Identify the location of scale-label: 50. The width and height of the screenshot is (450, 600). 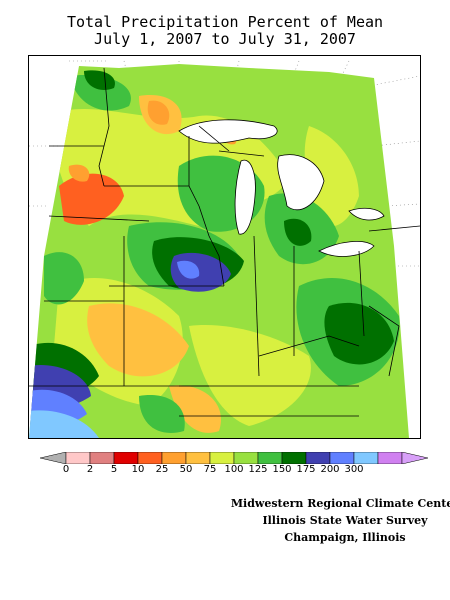
(186, 469).